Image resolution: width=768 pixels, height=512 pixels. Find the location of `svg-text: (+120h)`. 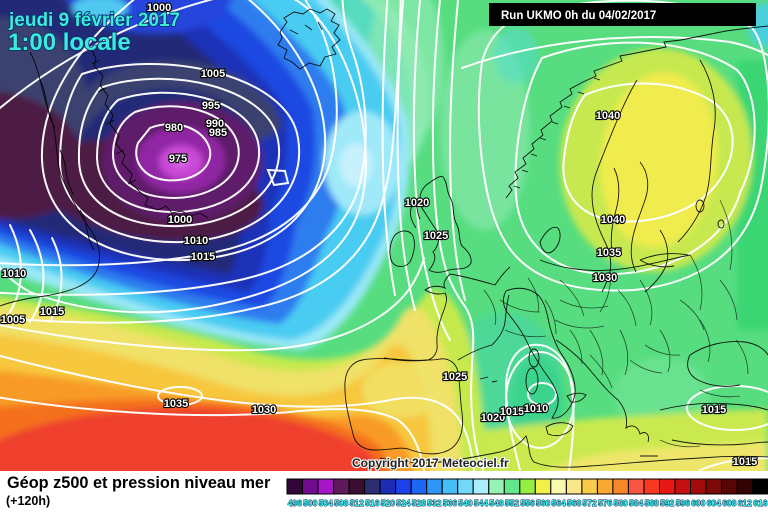

svg-text: (+120h) is located at coordinates (28, 501).